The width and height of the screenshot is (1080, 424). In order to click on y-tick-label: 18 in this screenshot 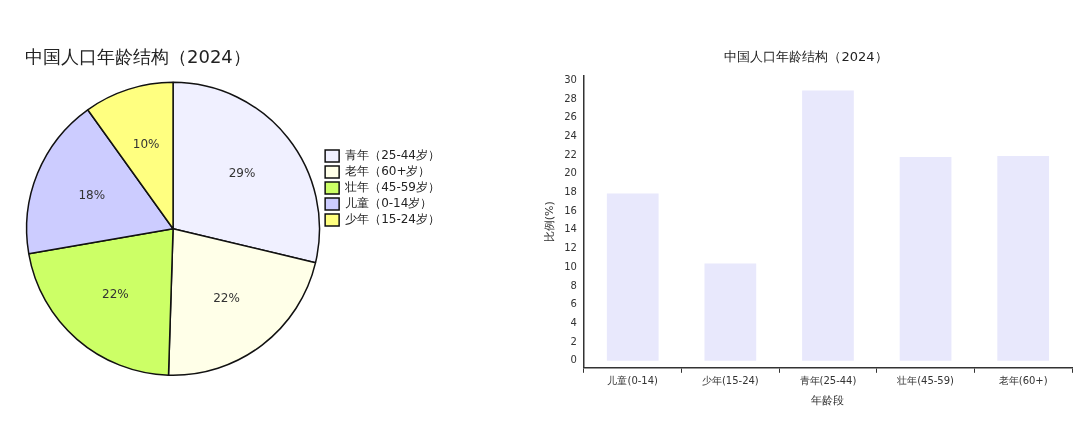, I will do `click(570, 192)`.